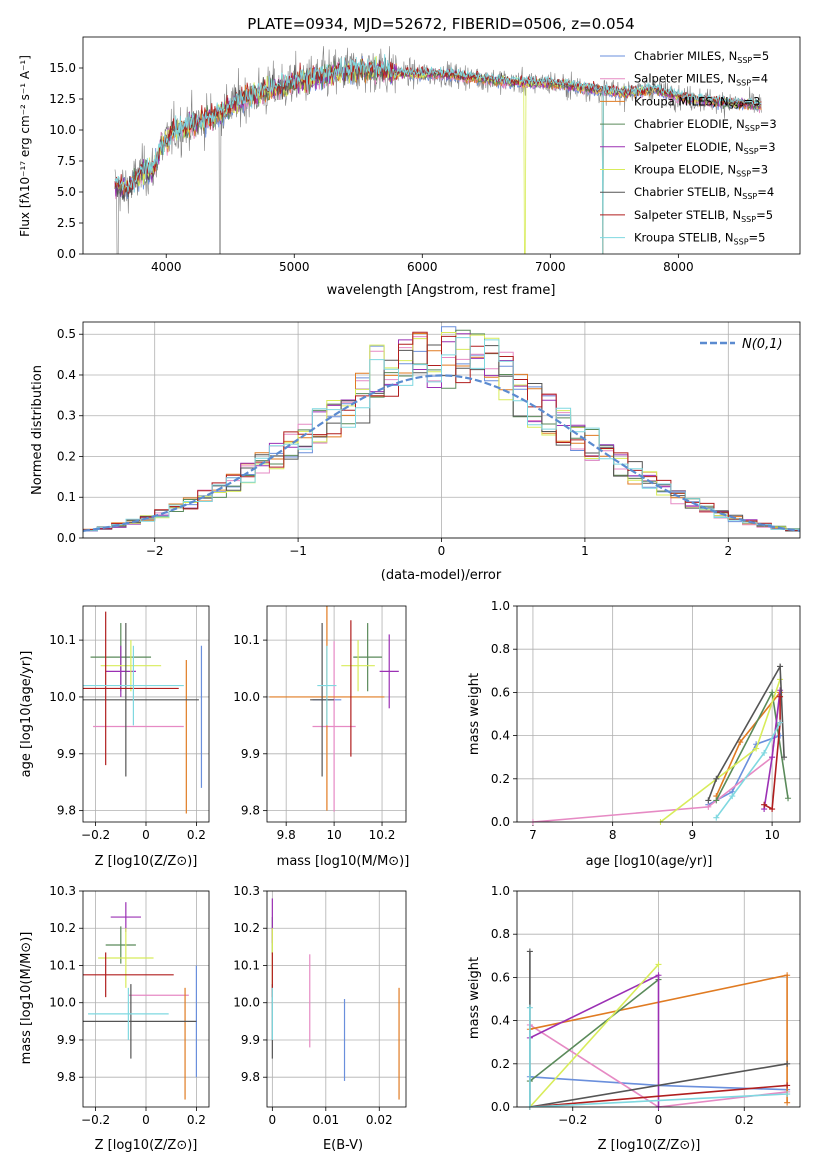 This screenshot has height=1170, width=819. I want to click on age_vs_mass-axes: 9.8 10 10.2 9.8 9.9 10.0 10.1, so click(319, 724).